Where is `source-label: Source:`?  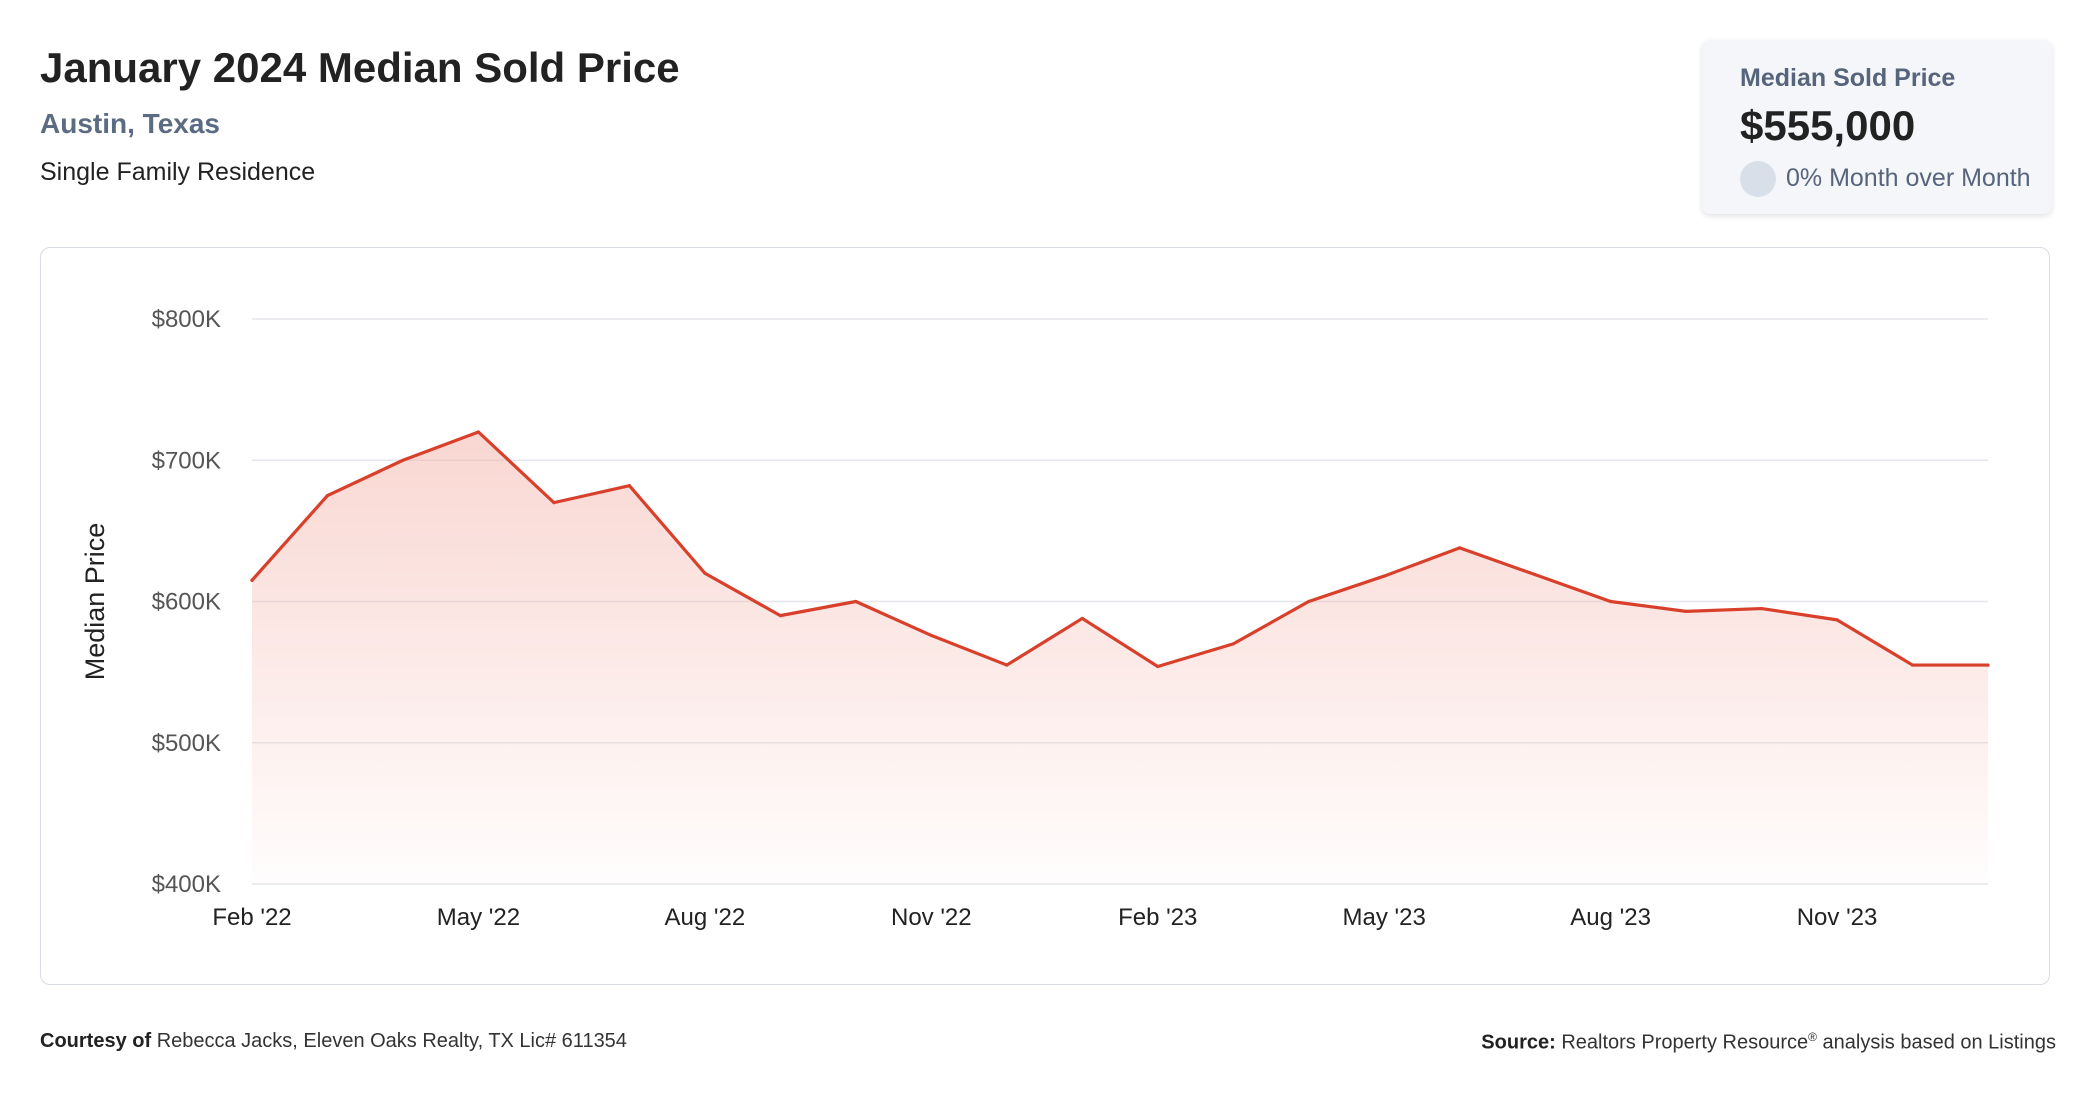
source-label: Source: is located at coordinates (1518, 1042).